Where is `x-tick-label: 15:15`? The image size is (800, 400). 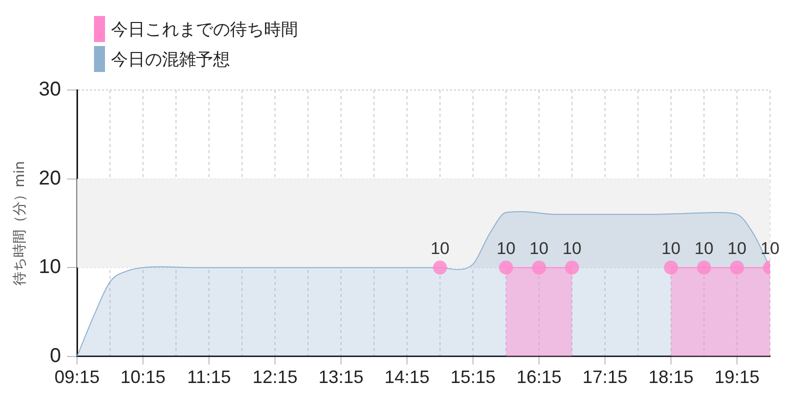 x-tick-label: 15:15 is located at coordinates (473, 377).